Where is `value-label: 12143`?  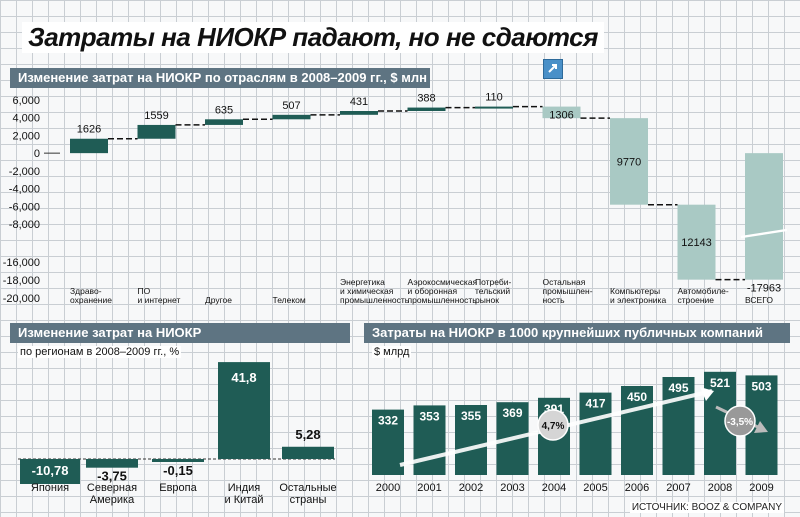 value-label: 12143 is located at coordinates (696, 243).